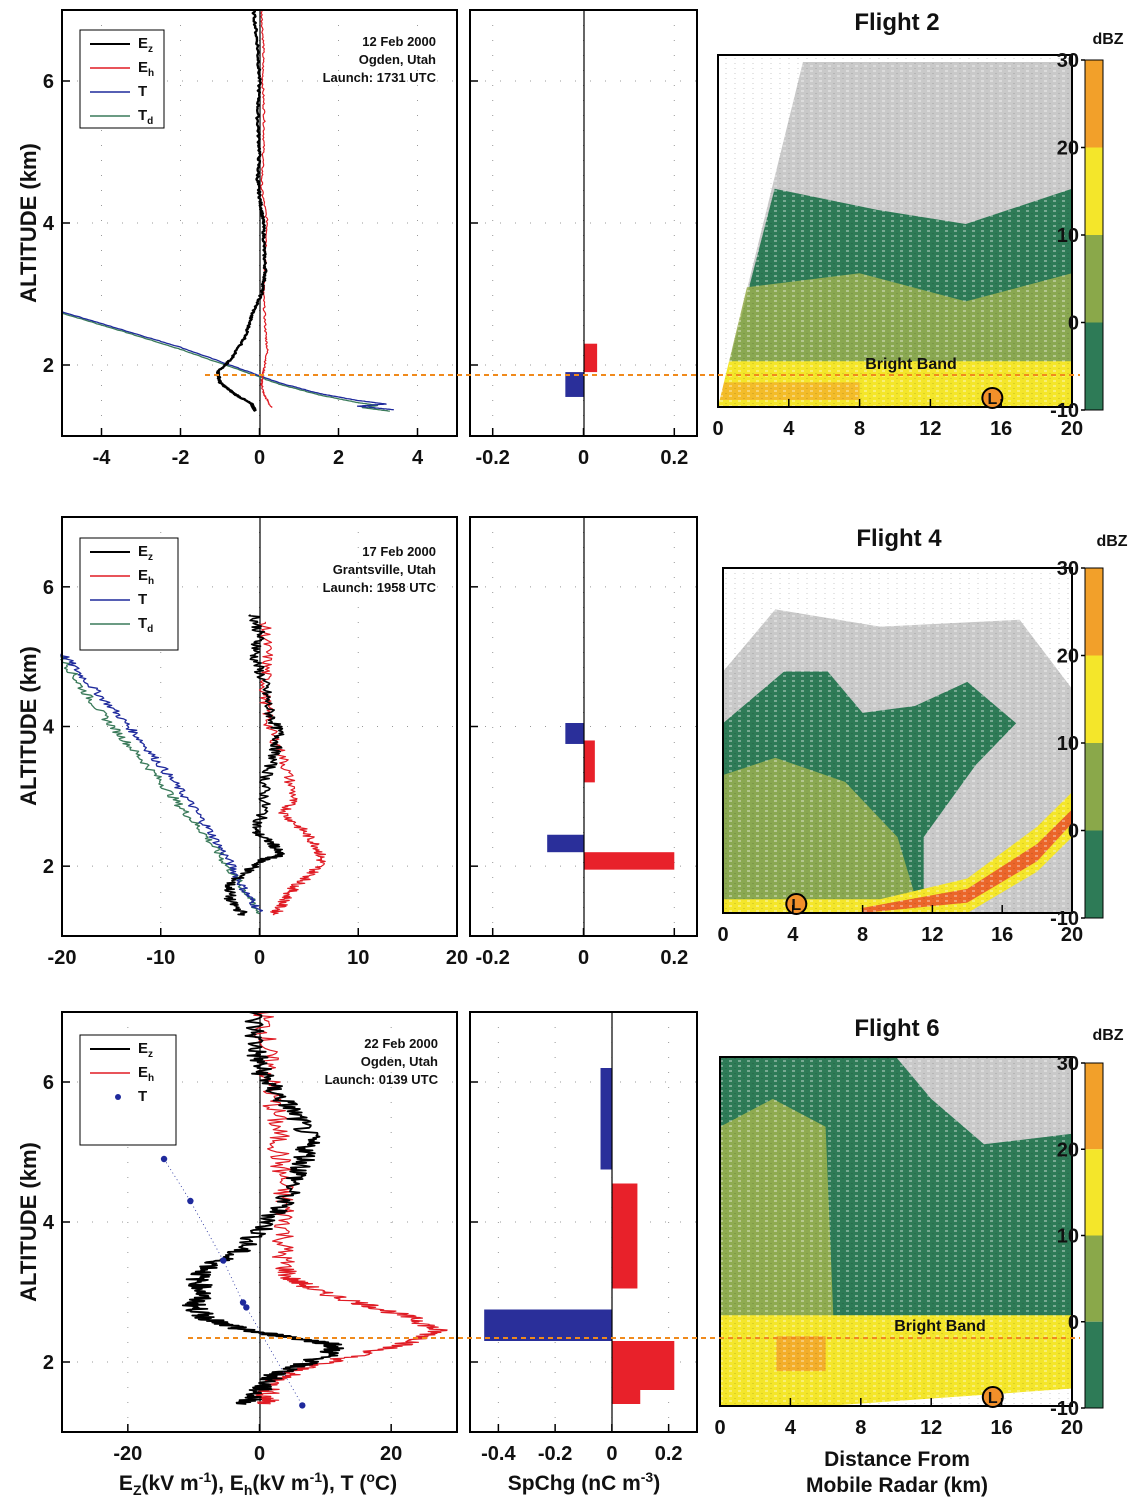  What do you see at coordinates (611, 796) in the screenshot?
I see `flight4-charge-bars` at bounding box center [611, 796].